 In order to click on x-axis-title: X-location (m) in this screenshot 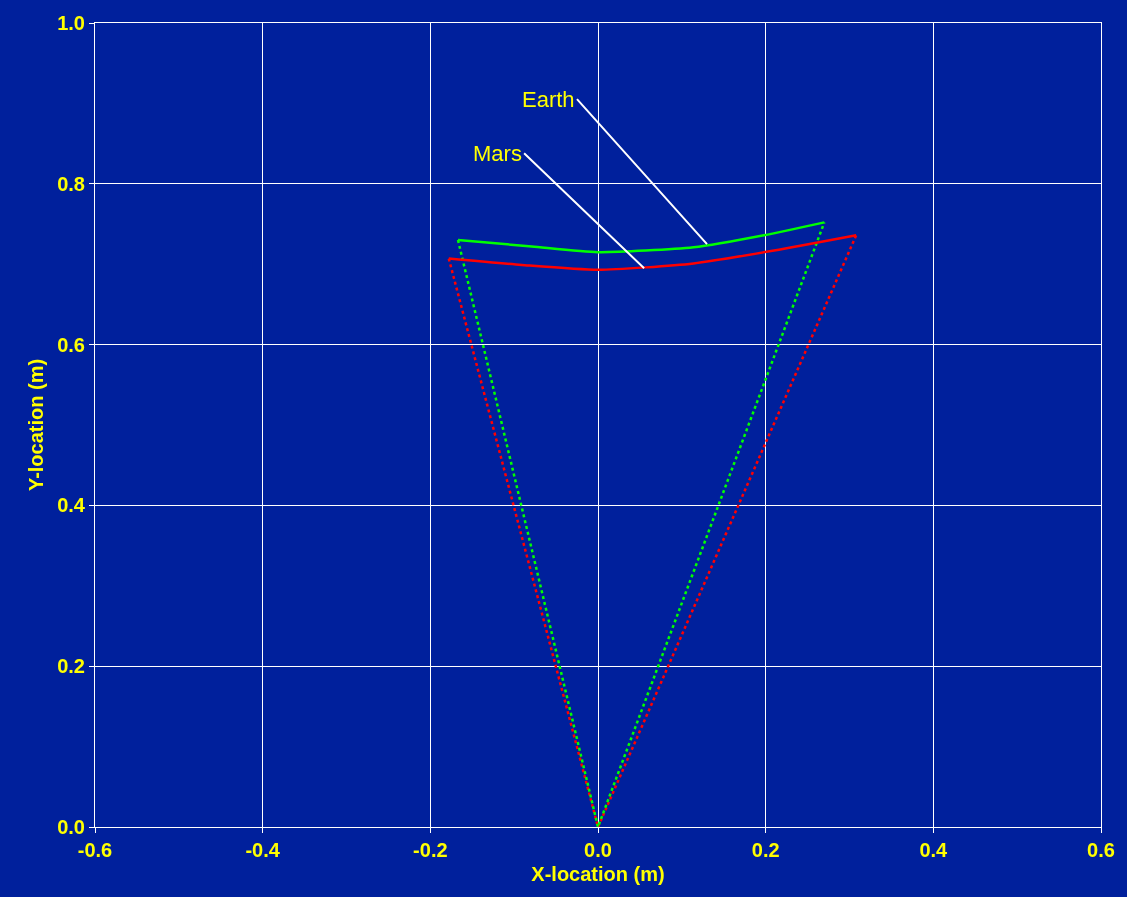, I will do `click(598, 873)`.